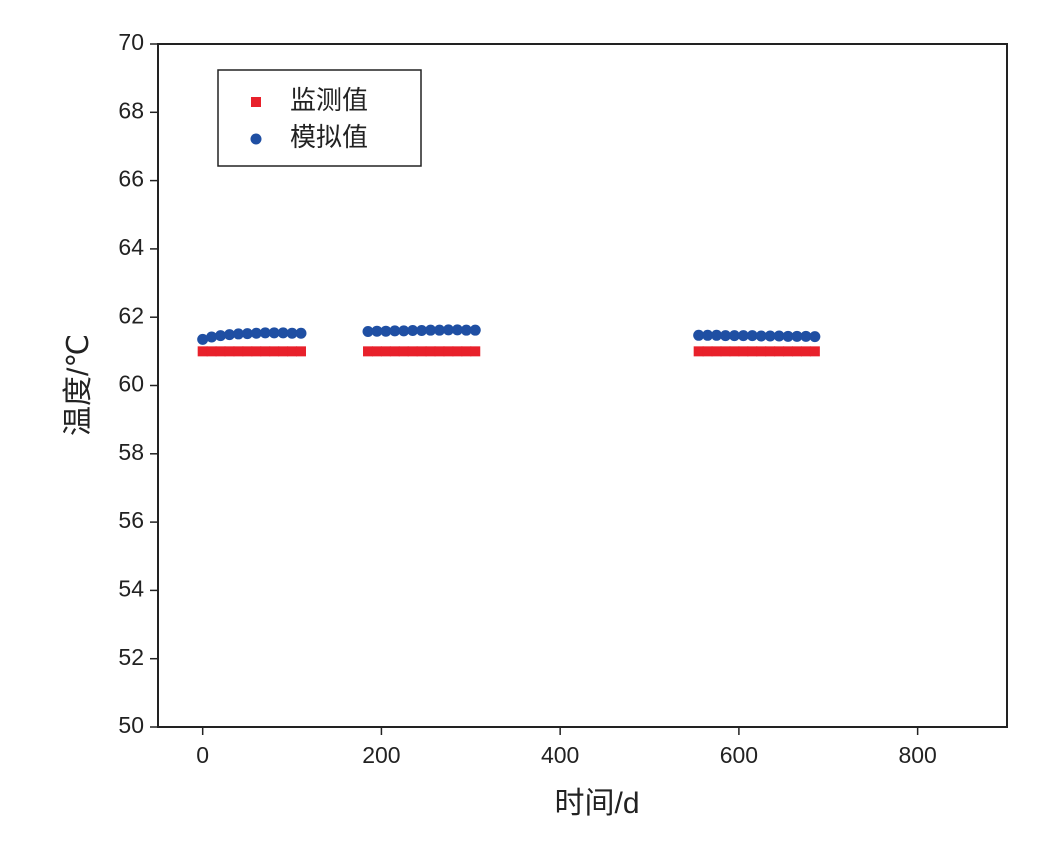 The height and width of the screenshot is (846, 1048). I want to click on x-tick-label: 800, so click(917, 755).